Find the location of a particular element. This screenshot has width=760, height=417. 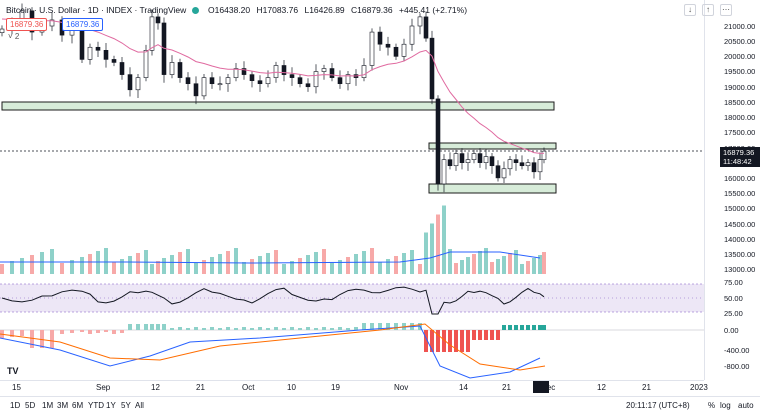

arrow-up-icon: ↑ is located at coordinates (708, 10).